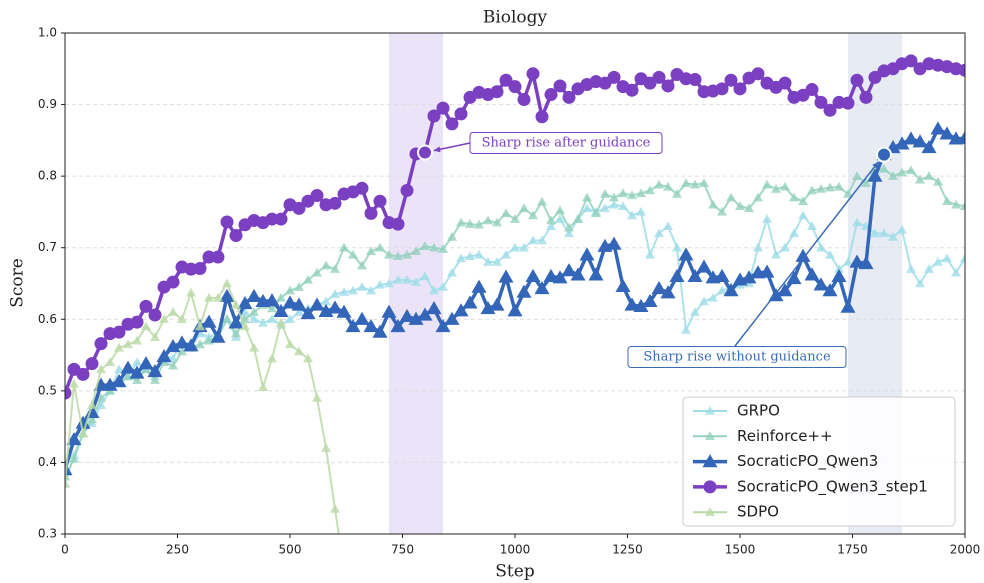  Describe the element at coordinates (177, 550) in the screenshot. I see `x-tick-label: 250` at that location.